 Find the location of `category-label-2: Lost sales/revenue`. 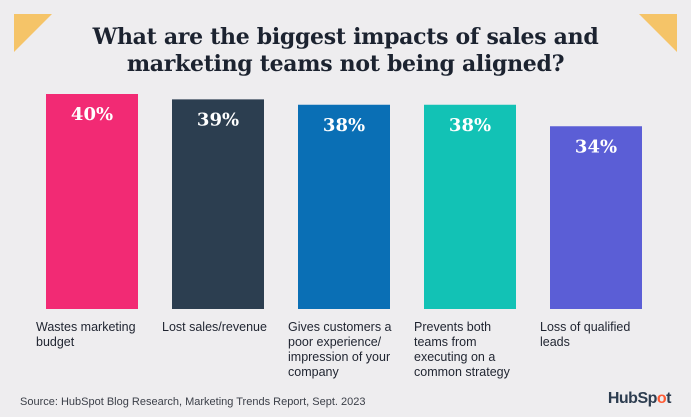

category-label-2: Lost sales/revenue is located at coordinates (223, 327).